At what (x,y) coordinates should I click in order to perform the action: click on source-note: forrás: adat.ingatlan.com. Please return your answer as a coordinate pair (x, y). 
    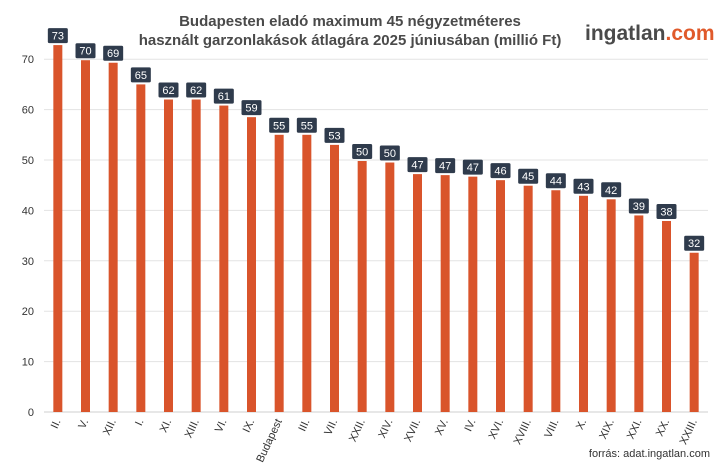
    Looking at the image, I should click on (649, 454).